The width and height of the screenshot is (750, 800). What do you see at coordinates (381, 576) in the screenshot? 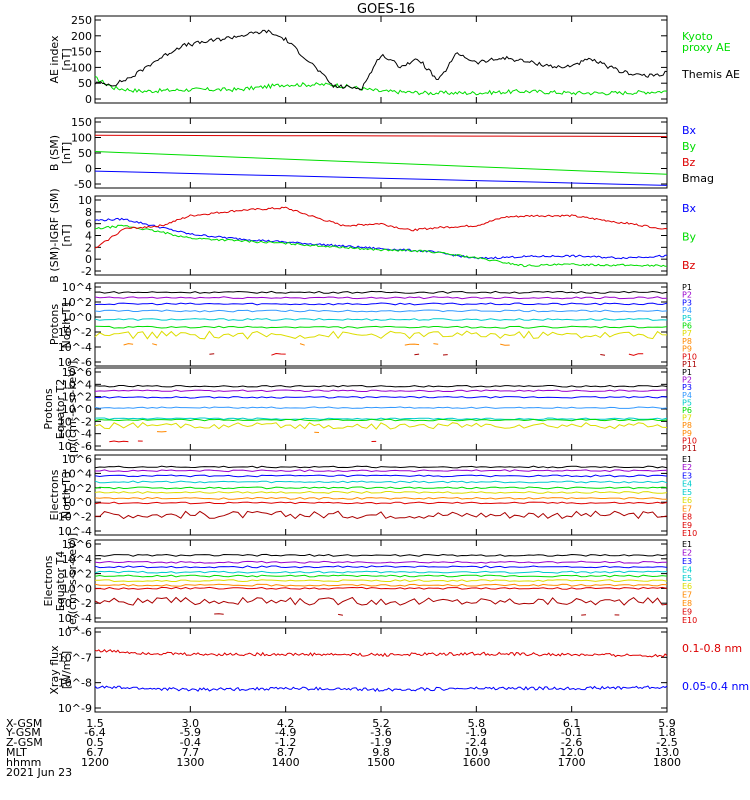
I see `series-e5` at bounding box center [381, 576].